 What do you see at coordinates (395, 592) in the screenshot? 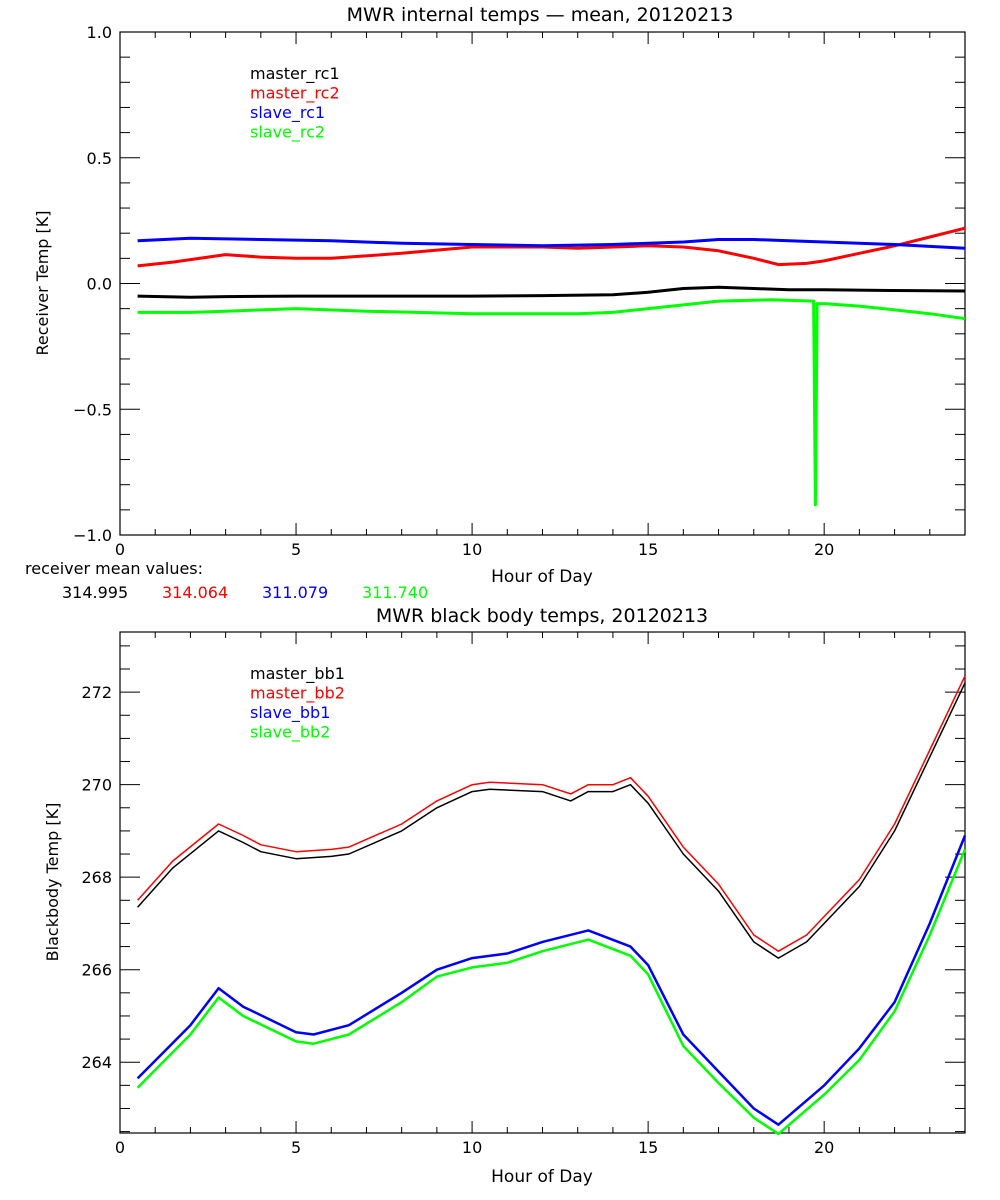
I see `mean-value-slave-rc2: 311.740` at bounding box center [395, 592].